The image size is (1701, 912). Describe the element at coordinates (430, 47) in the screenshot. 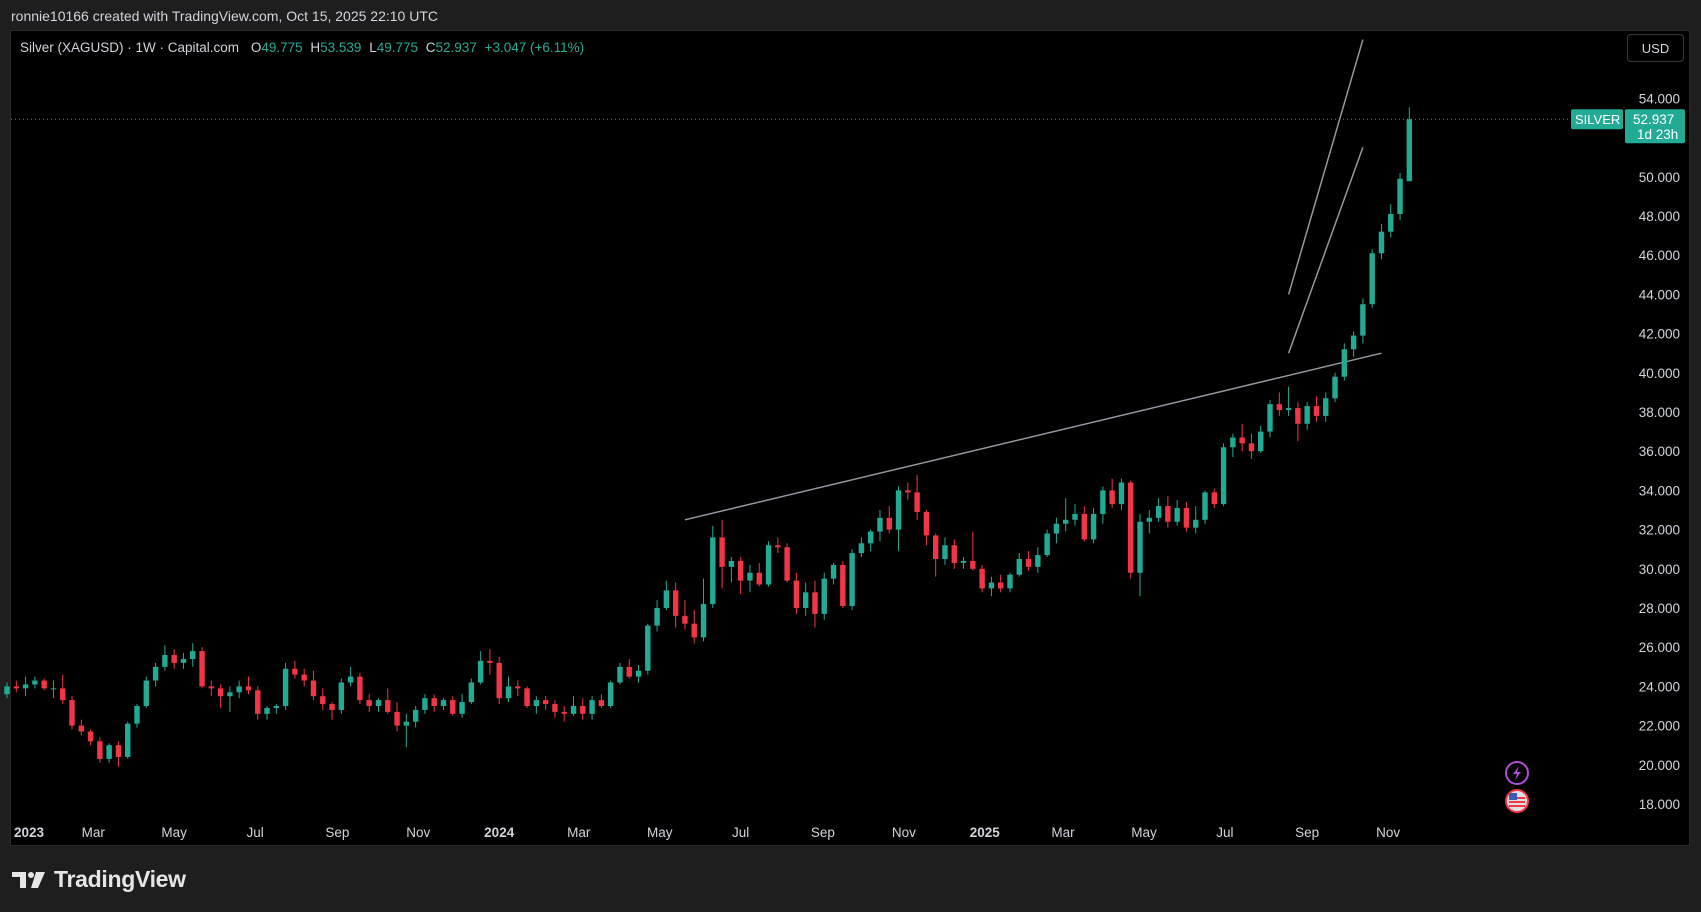

I see `close-label: C` at that location.